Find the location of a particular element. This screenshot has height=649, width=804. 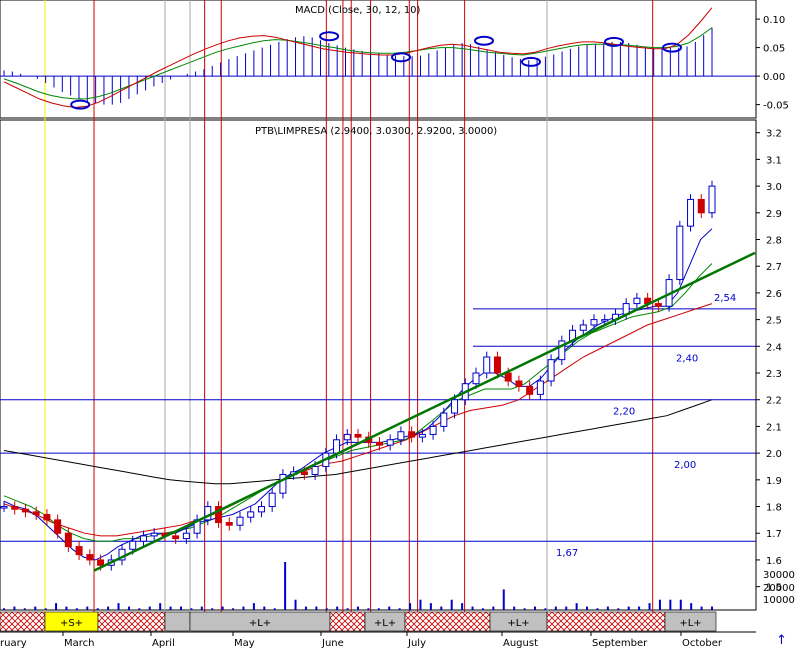

level-label: 1,67 is located at coordinates (567, 553).